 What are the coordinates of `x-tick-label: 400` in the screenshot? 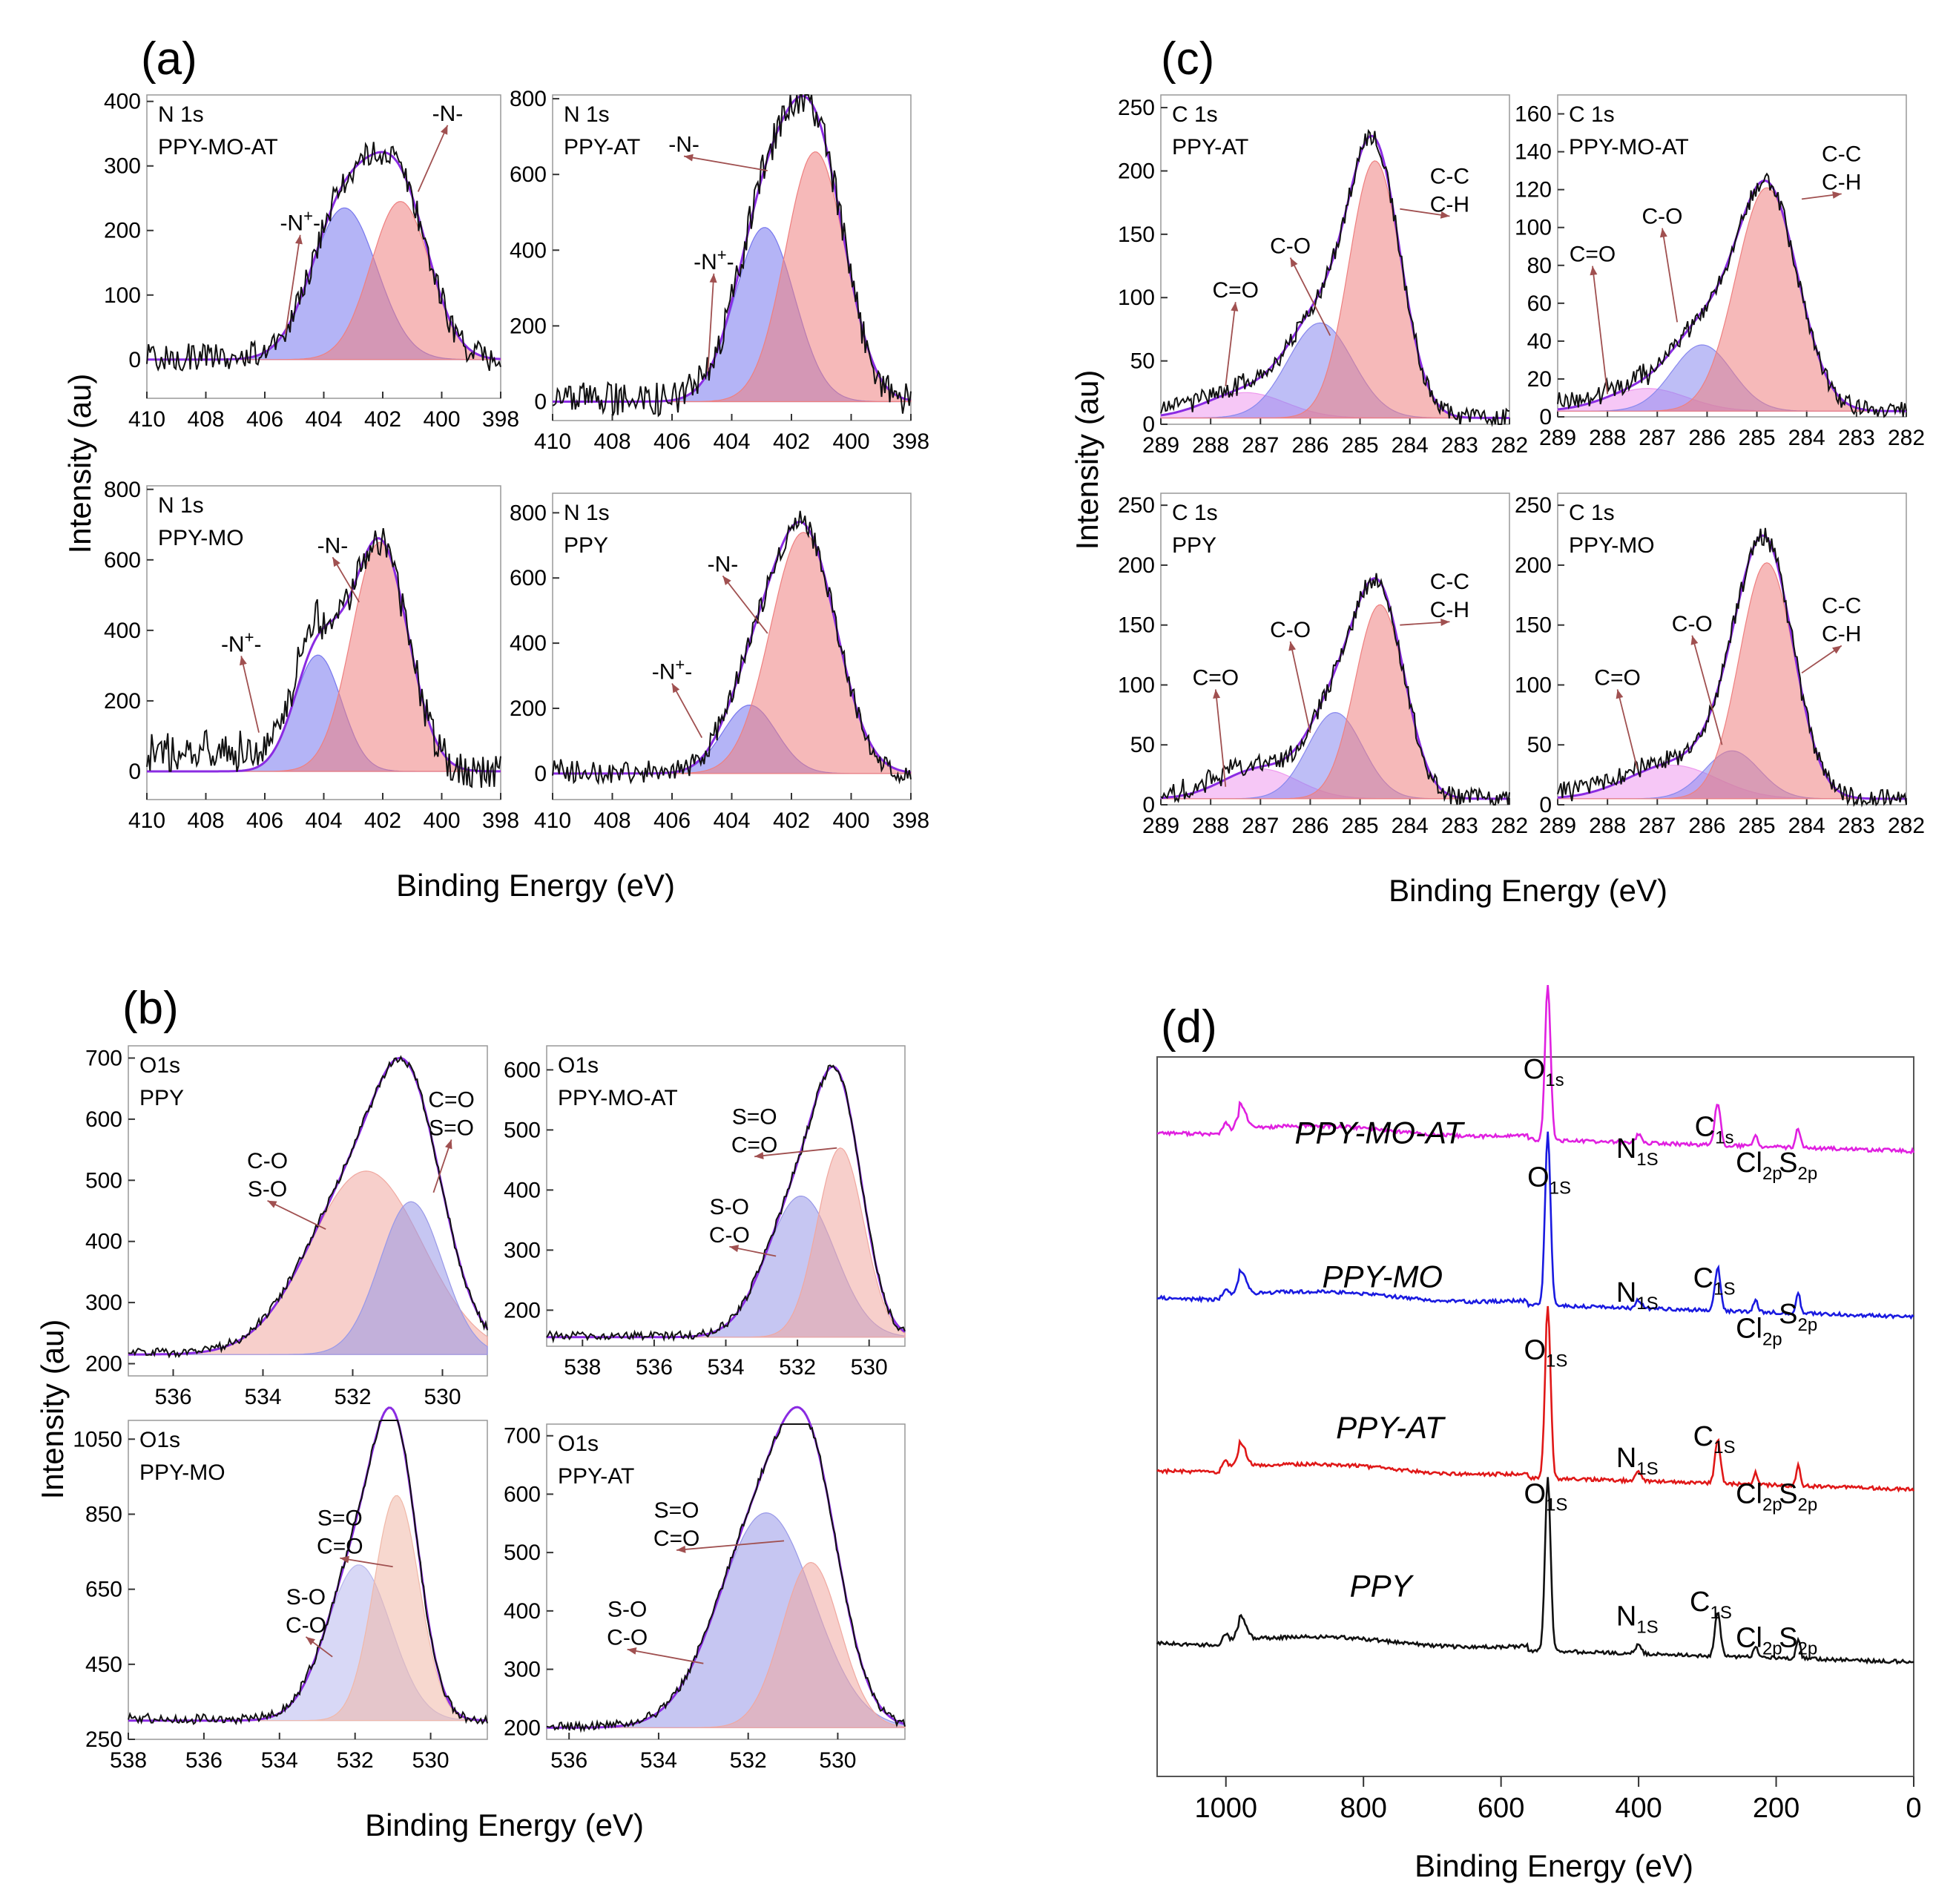 It's located at (442, 420).